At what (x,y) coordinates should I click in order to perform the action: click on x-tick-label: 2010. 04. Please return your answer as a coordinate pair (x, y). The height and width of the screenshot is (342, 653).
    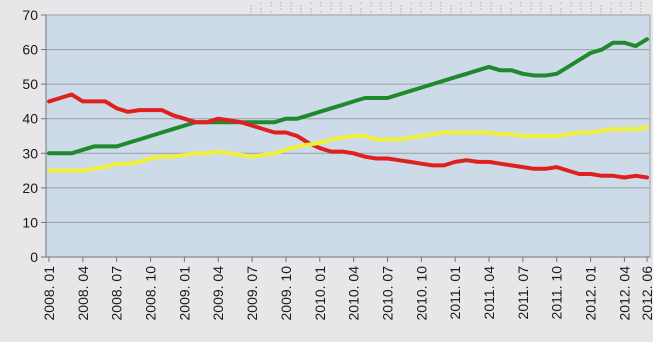
    Looking at the image, I should click on (354, 293).